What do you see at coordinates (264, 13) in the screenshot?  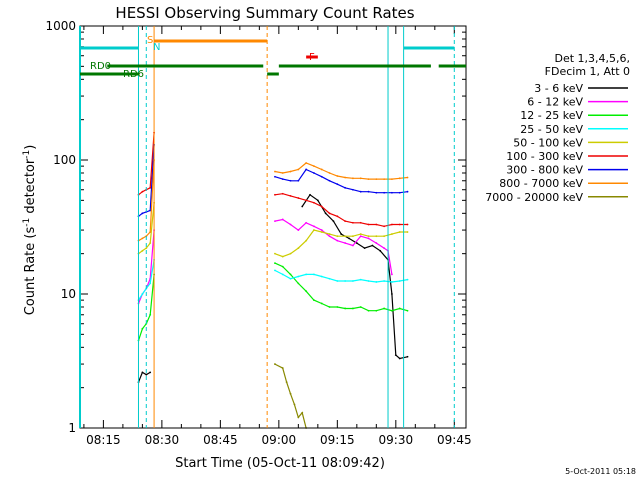 I see `chart-title: HESSI Observing Summary Count Rates` at bounding box center [264, 13].